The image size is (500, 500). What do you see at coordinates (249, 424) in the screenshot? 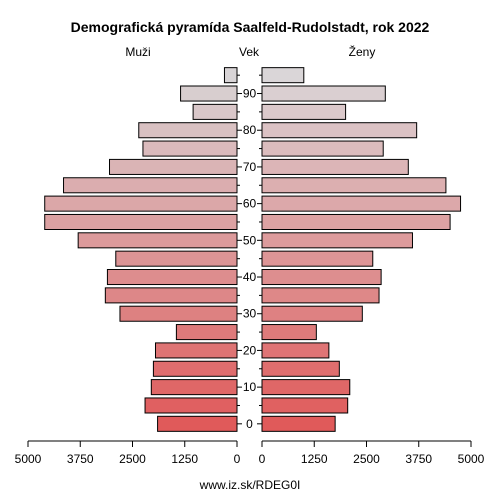
I see `age-tick-label: 0` at bounding box center [249, 424].